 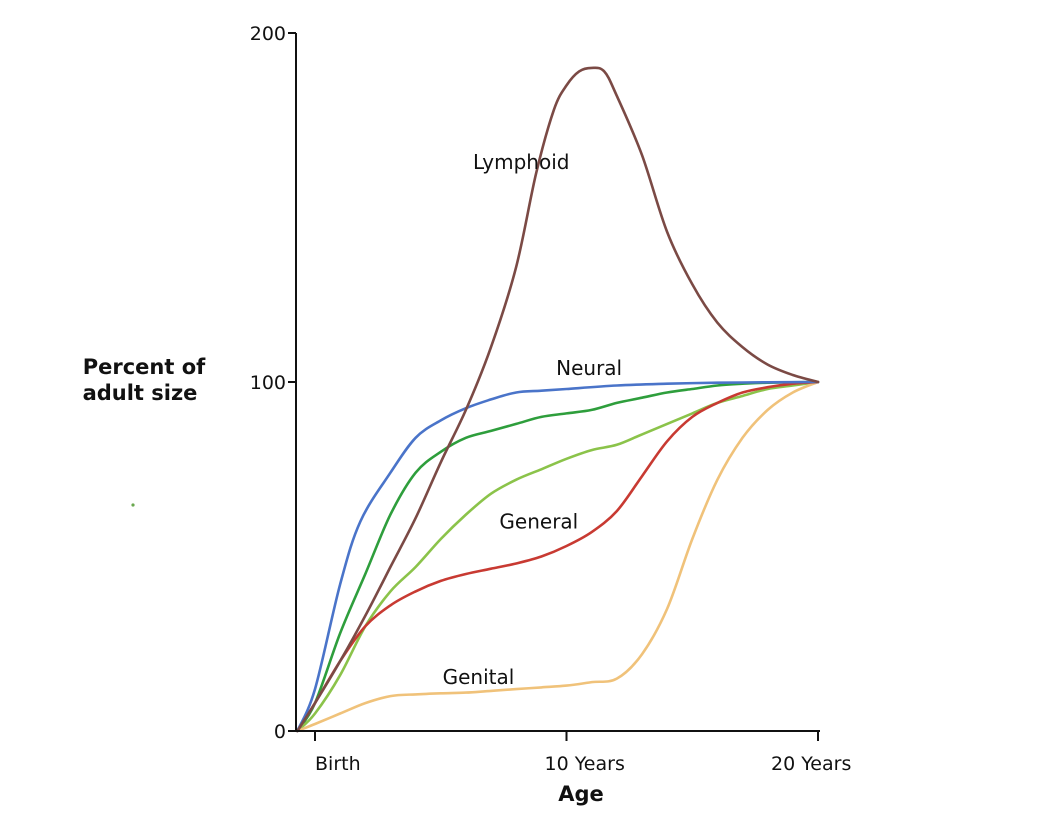 I want to click on series-labels-layer: Lymphoid Neural General Genital, so click(x=533, y=419).